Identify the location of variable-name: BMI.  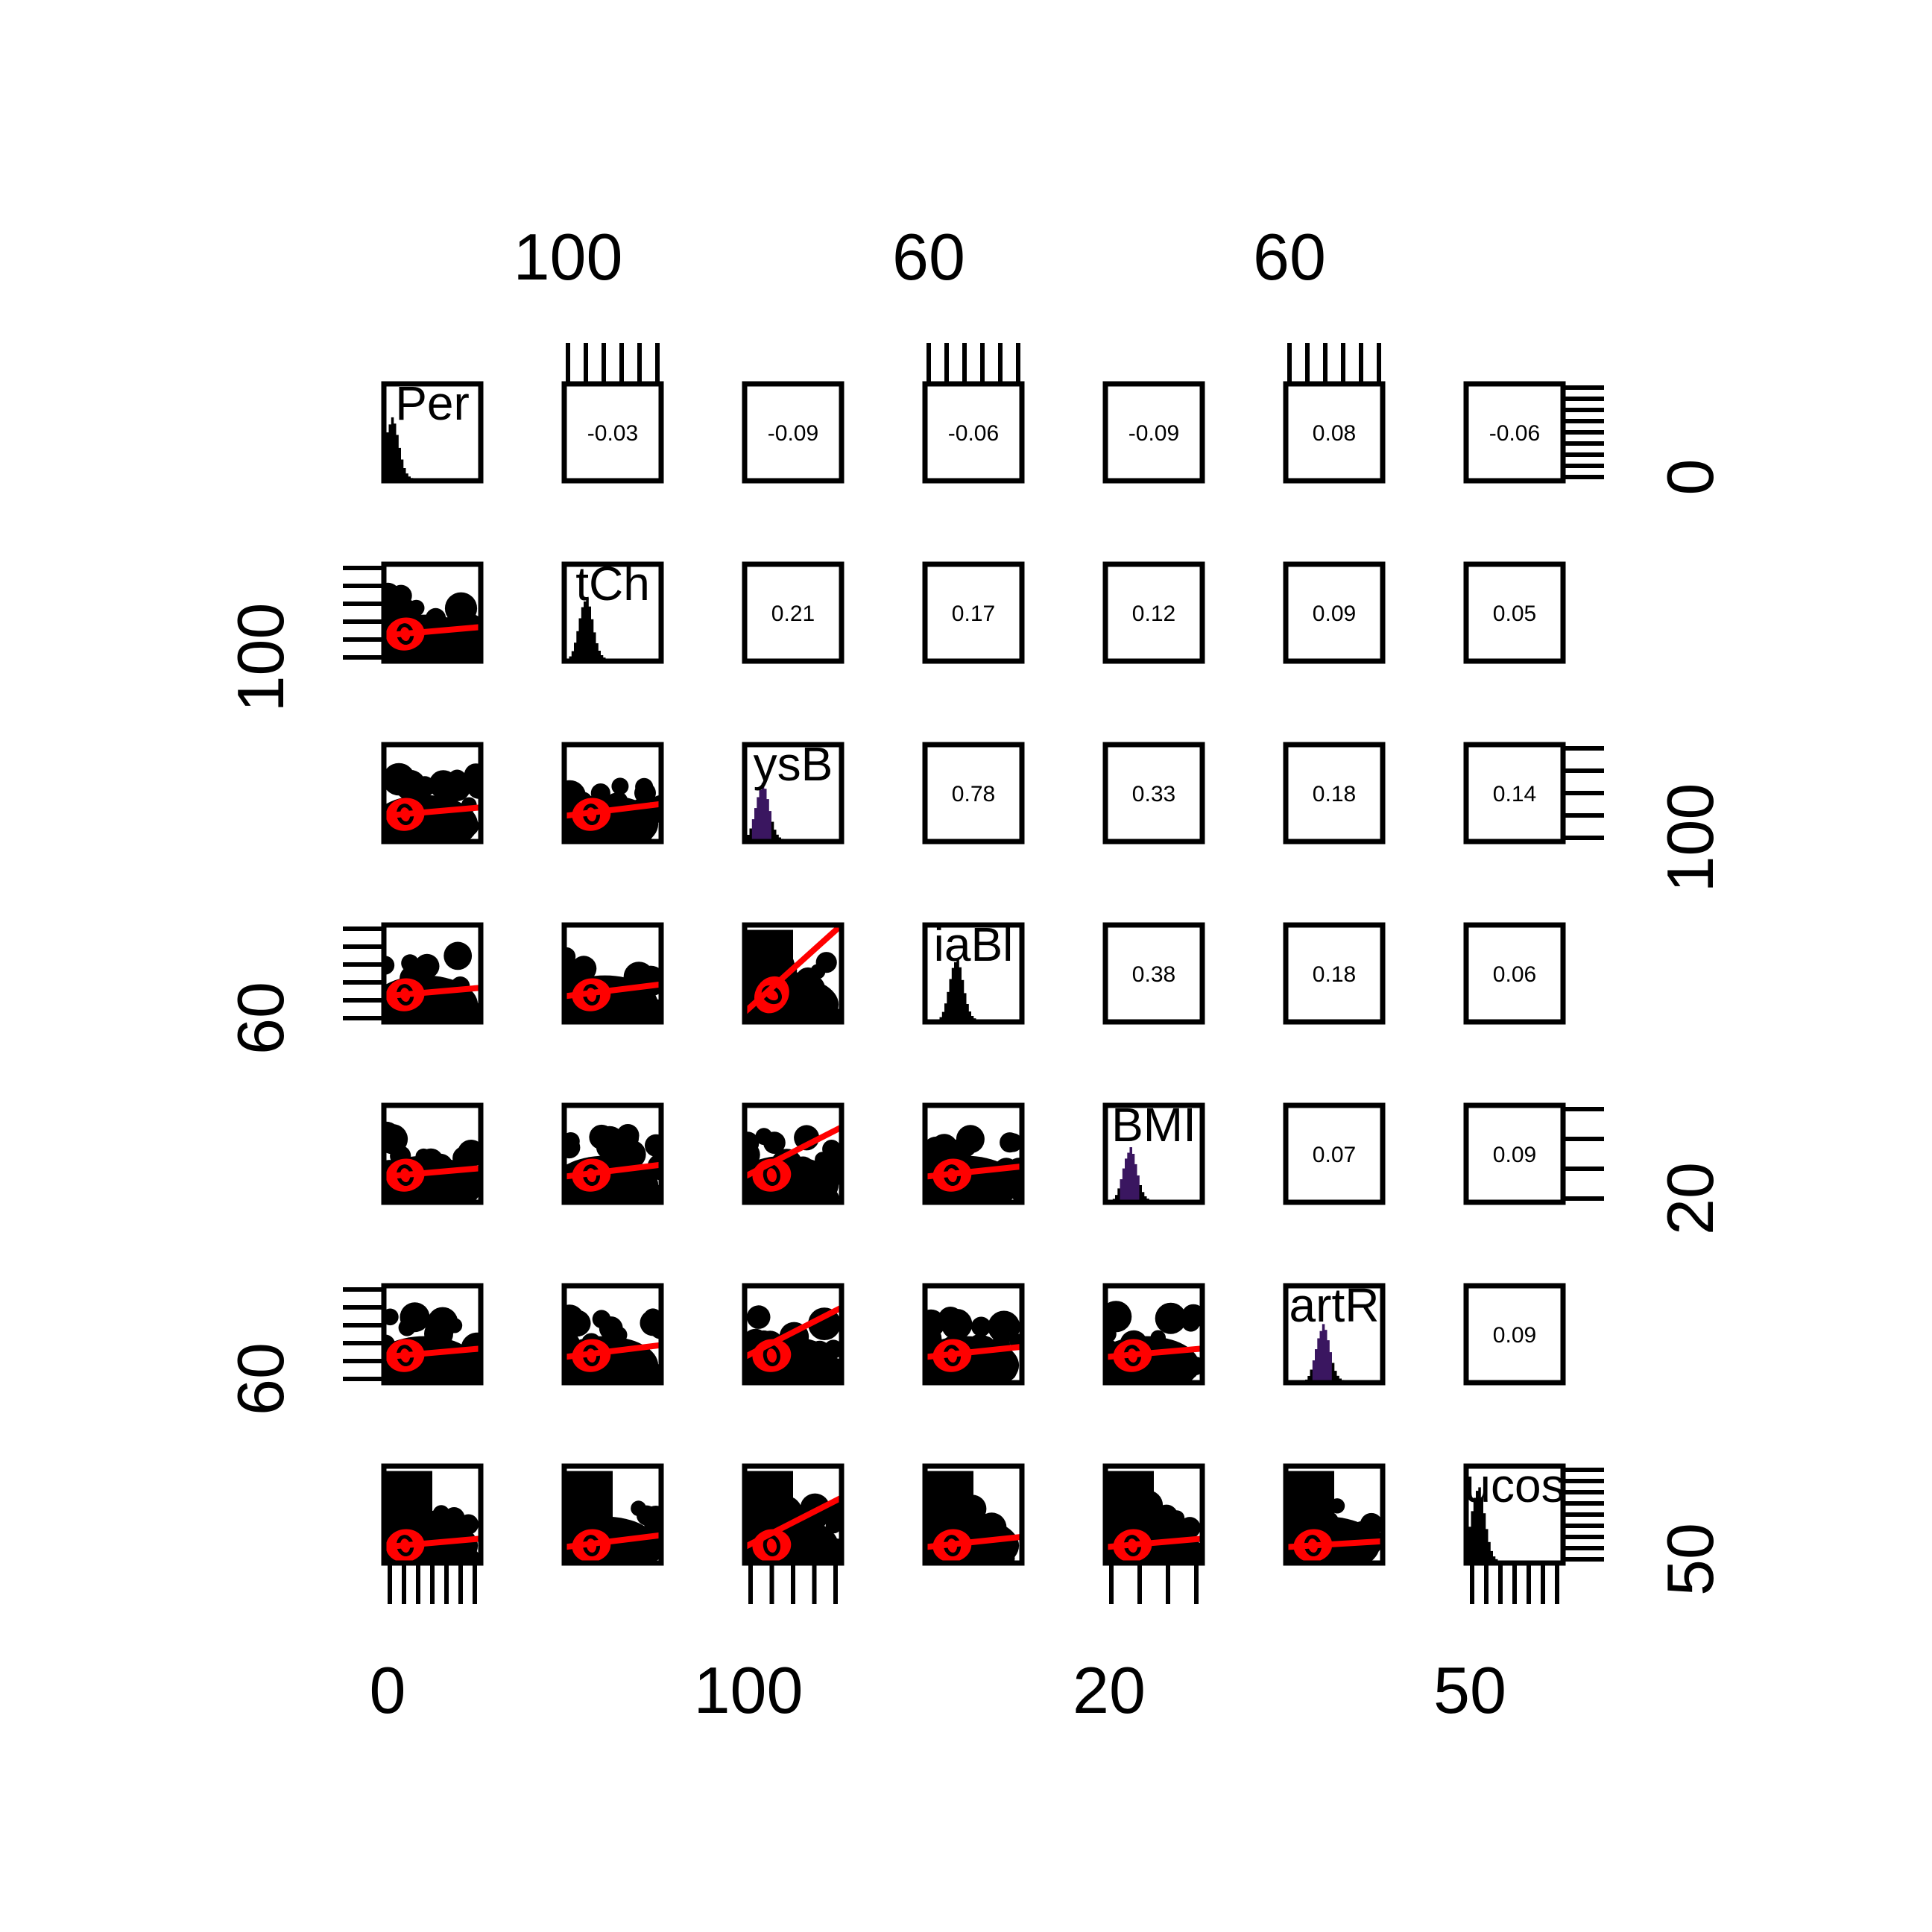
(1153, 1125).